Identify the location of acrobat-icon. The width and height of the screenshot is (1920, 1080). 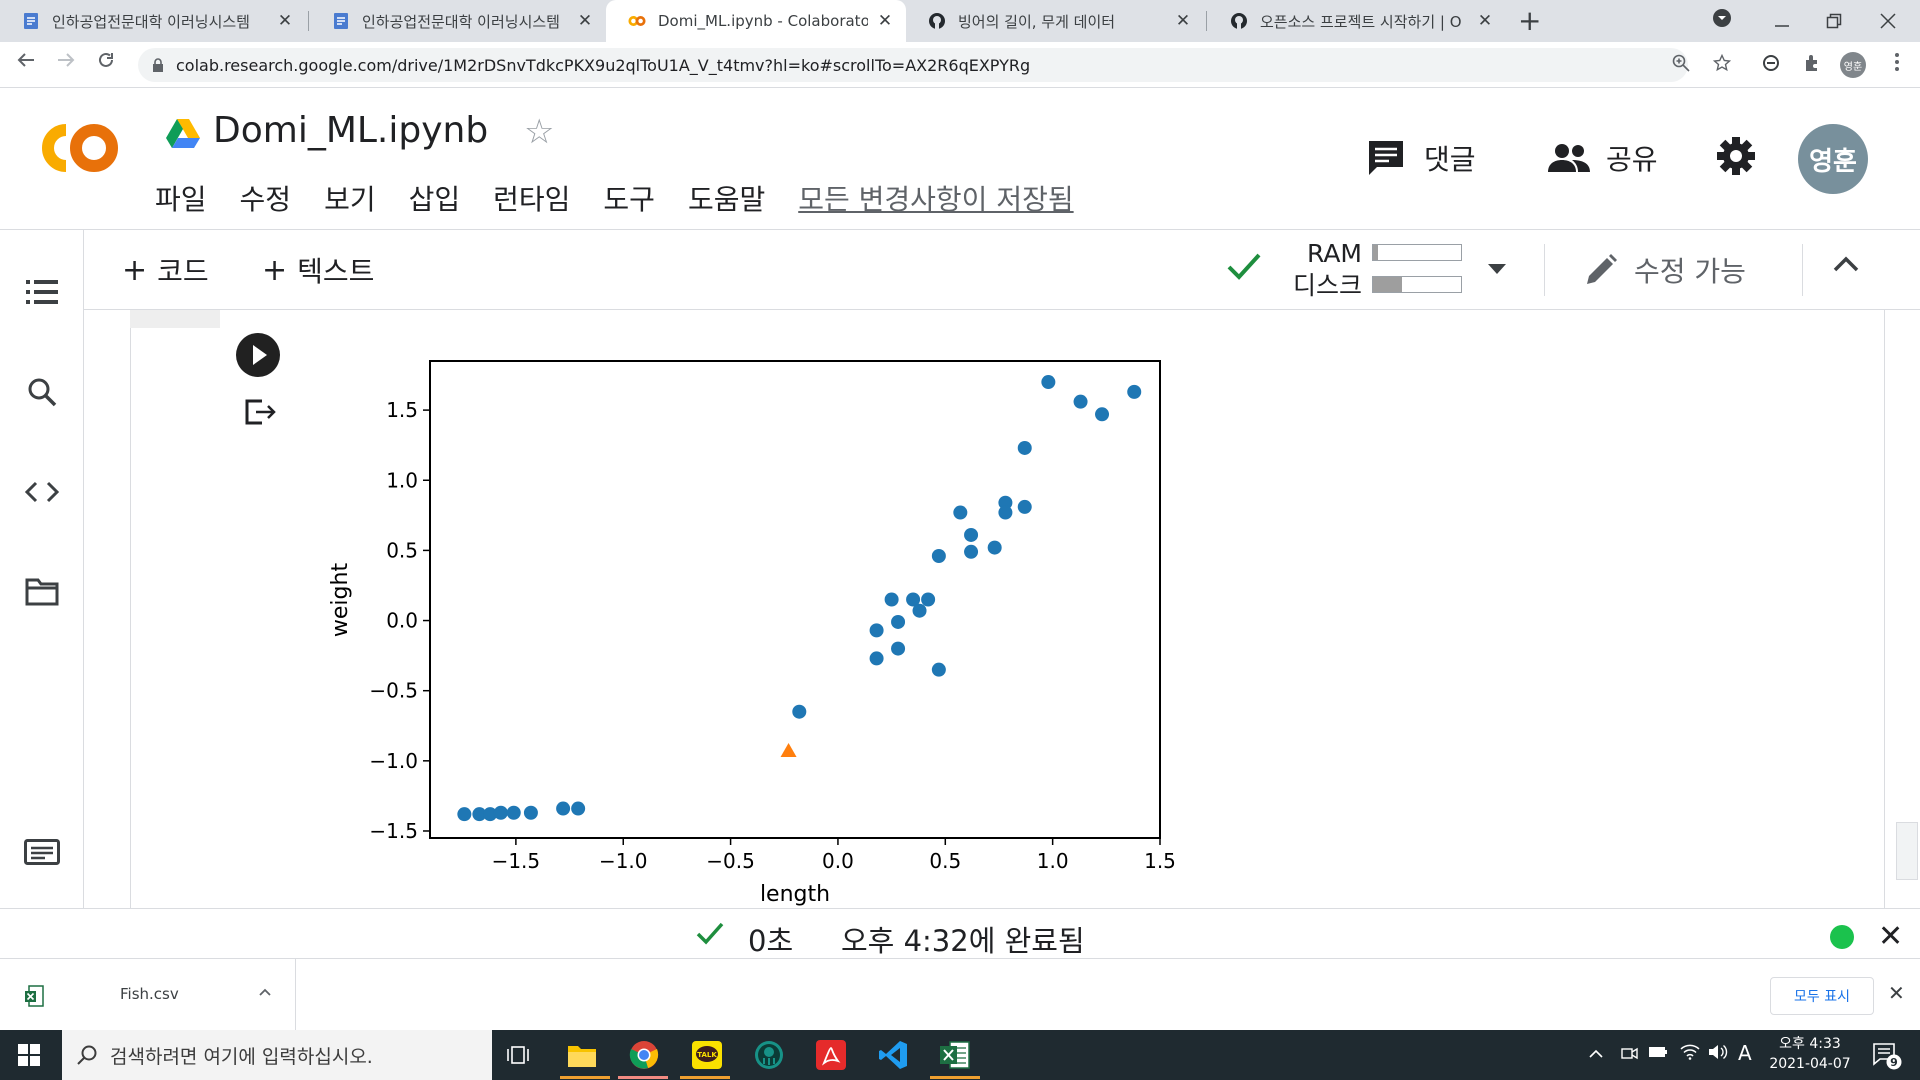
(831, 1055).